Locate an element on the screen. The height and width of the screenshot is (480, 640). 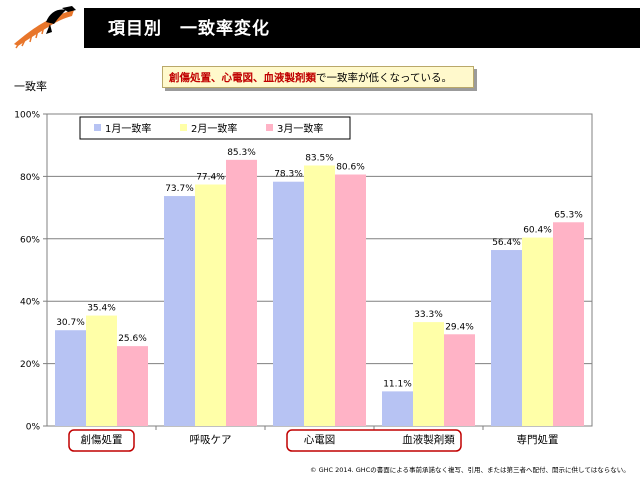
legend-label: 2月一致率 is located at coordinates (214, 128).